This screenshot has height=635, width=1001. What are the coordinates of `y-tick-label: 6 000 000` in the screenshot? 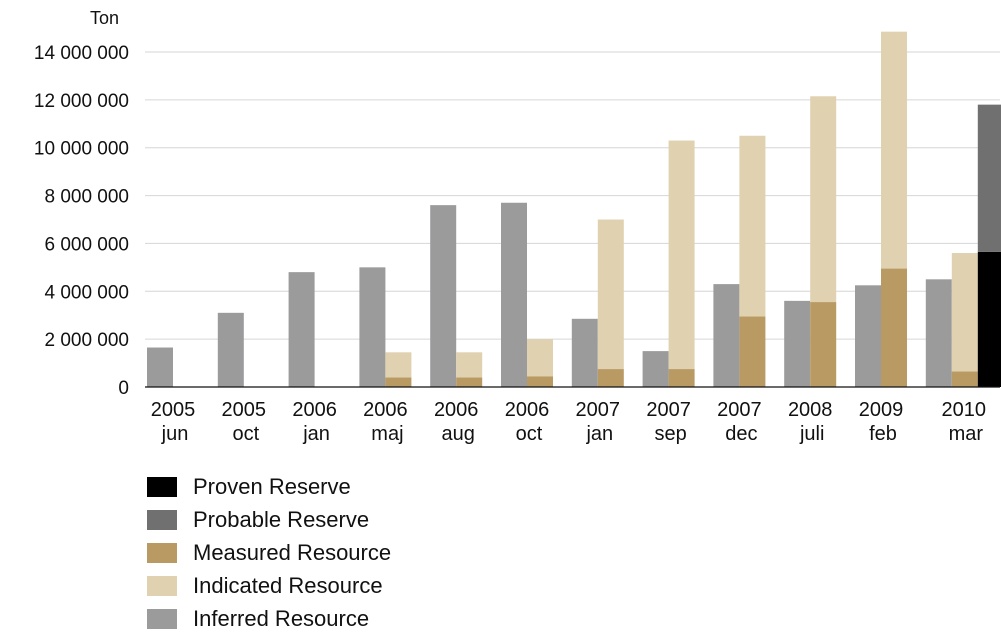 It's located at (86, 244).